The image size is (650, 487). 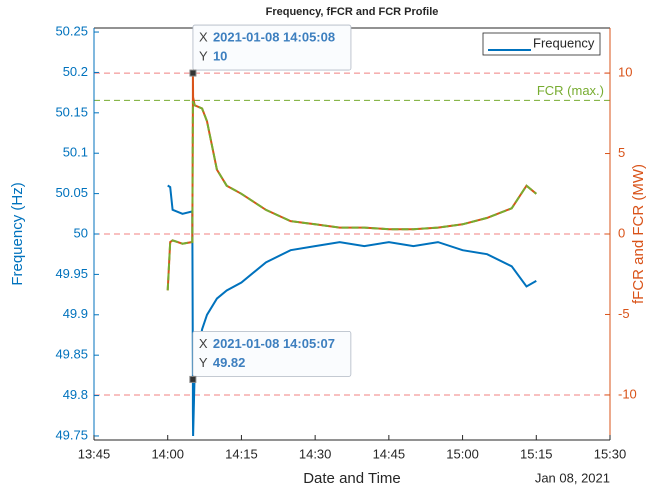 I want to click on datatip-x: 2021-01-08 14:05:07, so click(x=274, y=343).